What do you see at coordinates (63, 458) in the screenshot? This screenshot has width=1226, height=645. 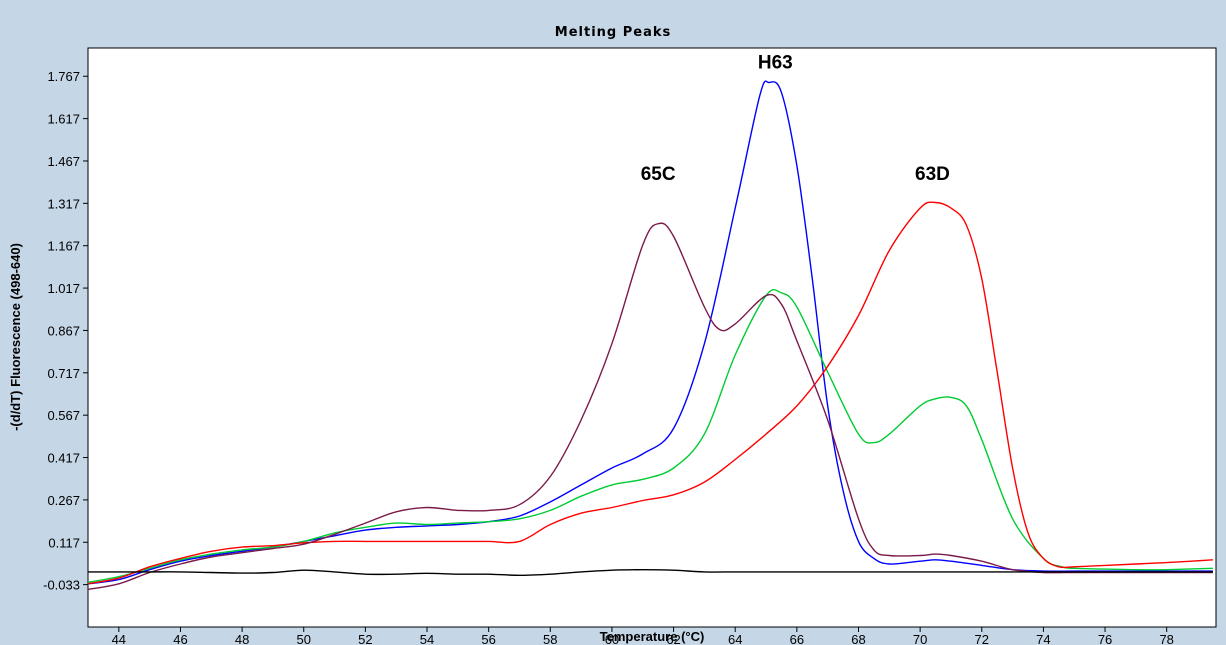 I see `y-tick-label: 0.417` at bounding box center [63, 458].